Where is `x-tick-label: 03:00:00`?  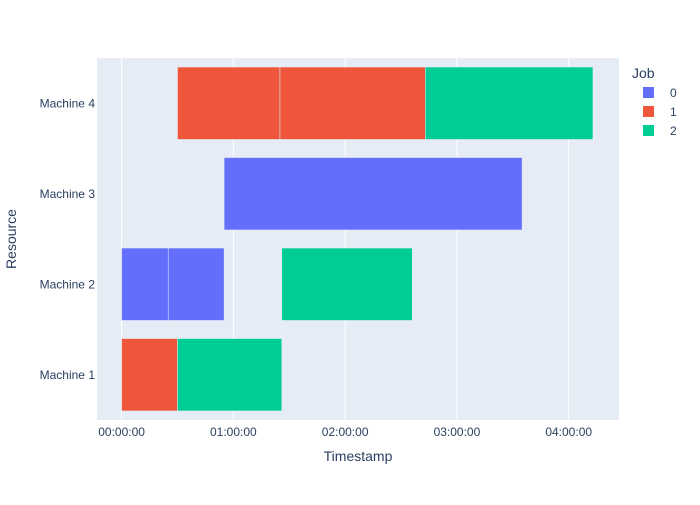
x-tick-label: 03:00:00 is located at coordinates (457, 432).